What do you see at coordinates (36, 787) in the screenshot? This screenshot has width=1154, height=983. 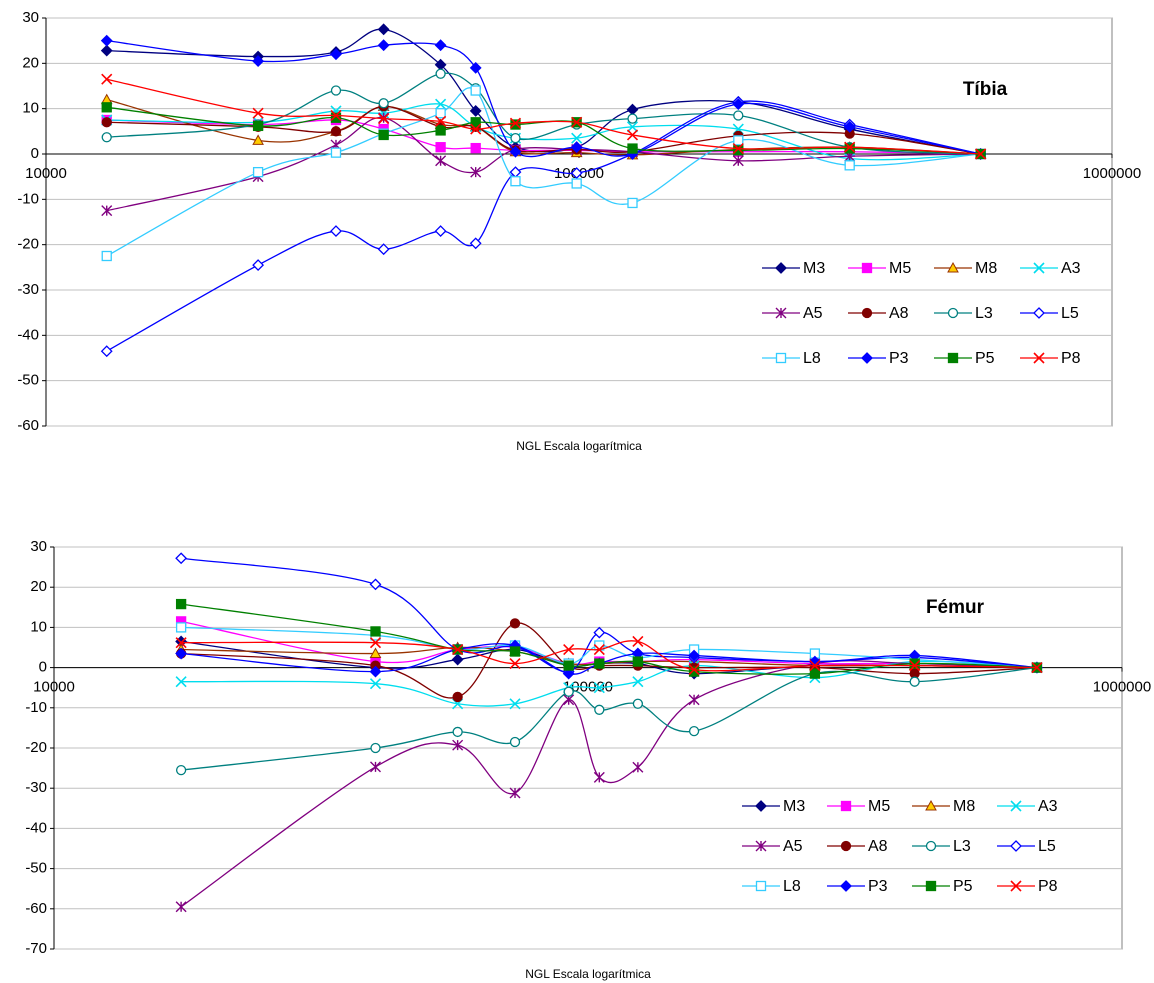 I see `y-tick-label: -30` at bounding box center [36, 787].